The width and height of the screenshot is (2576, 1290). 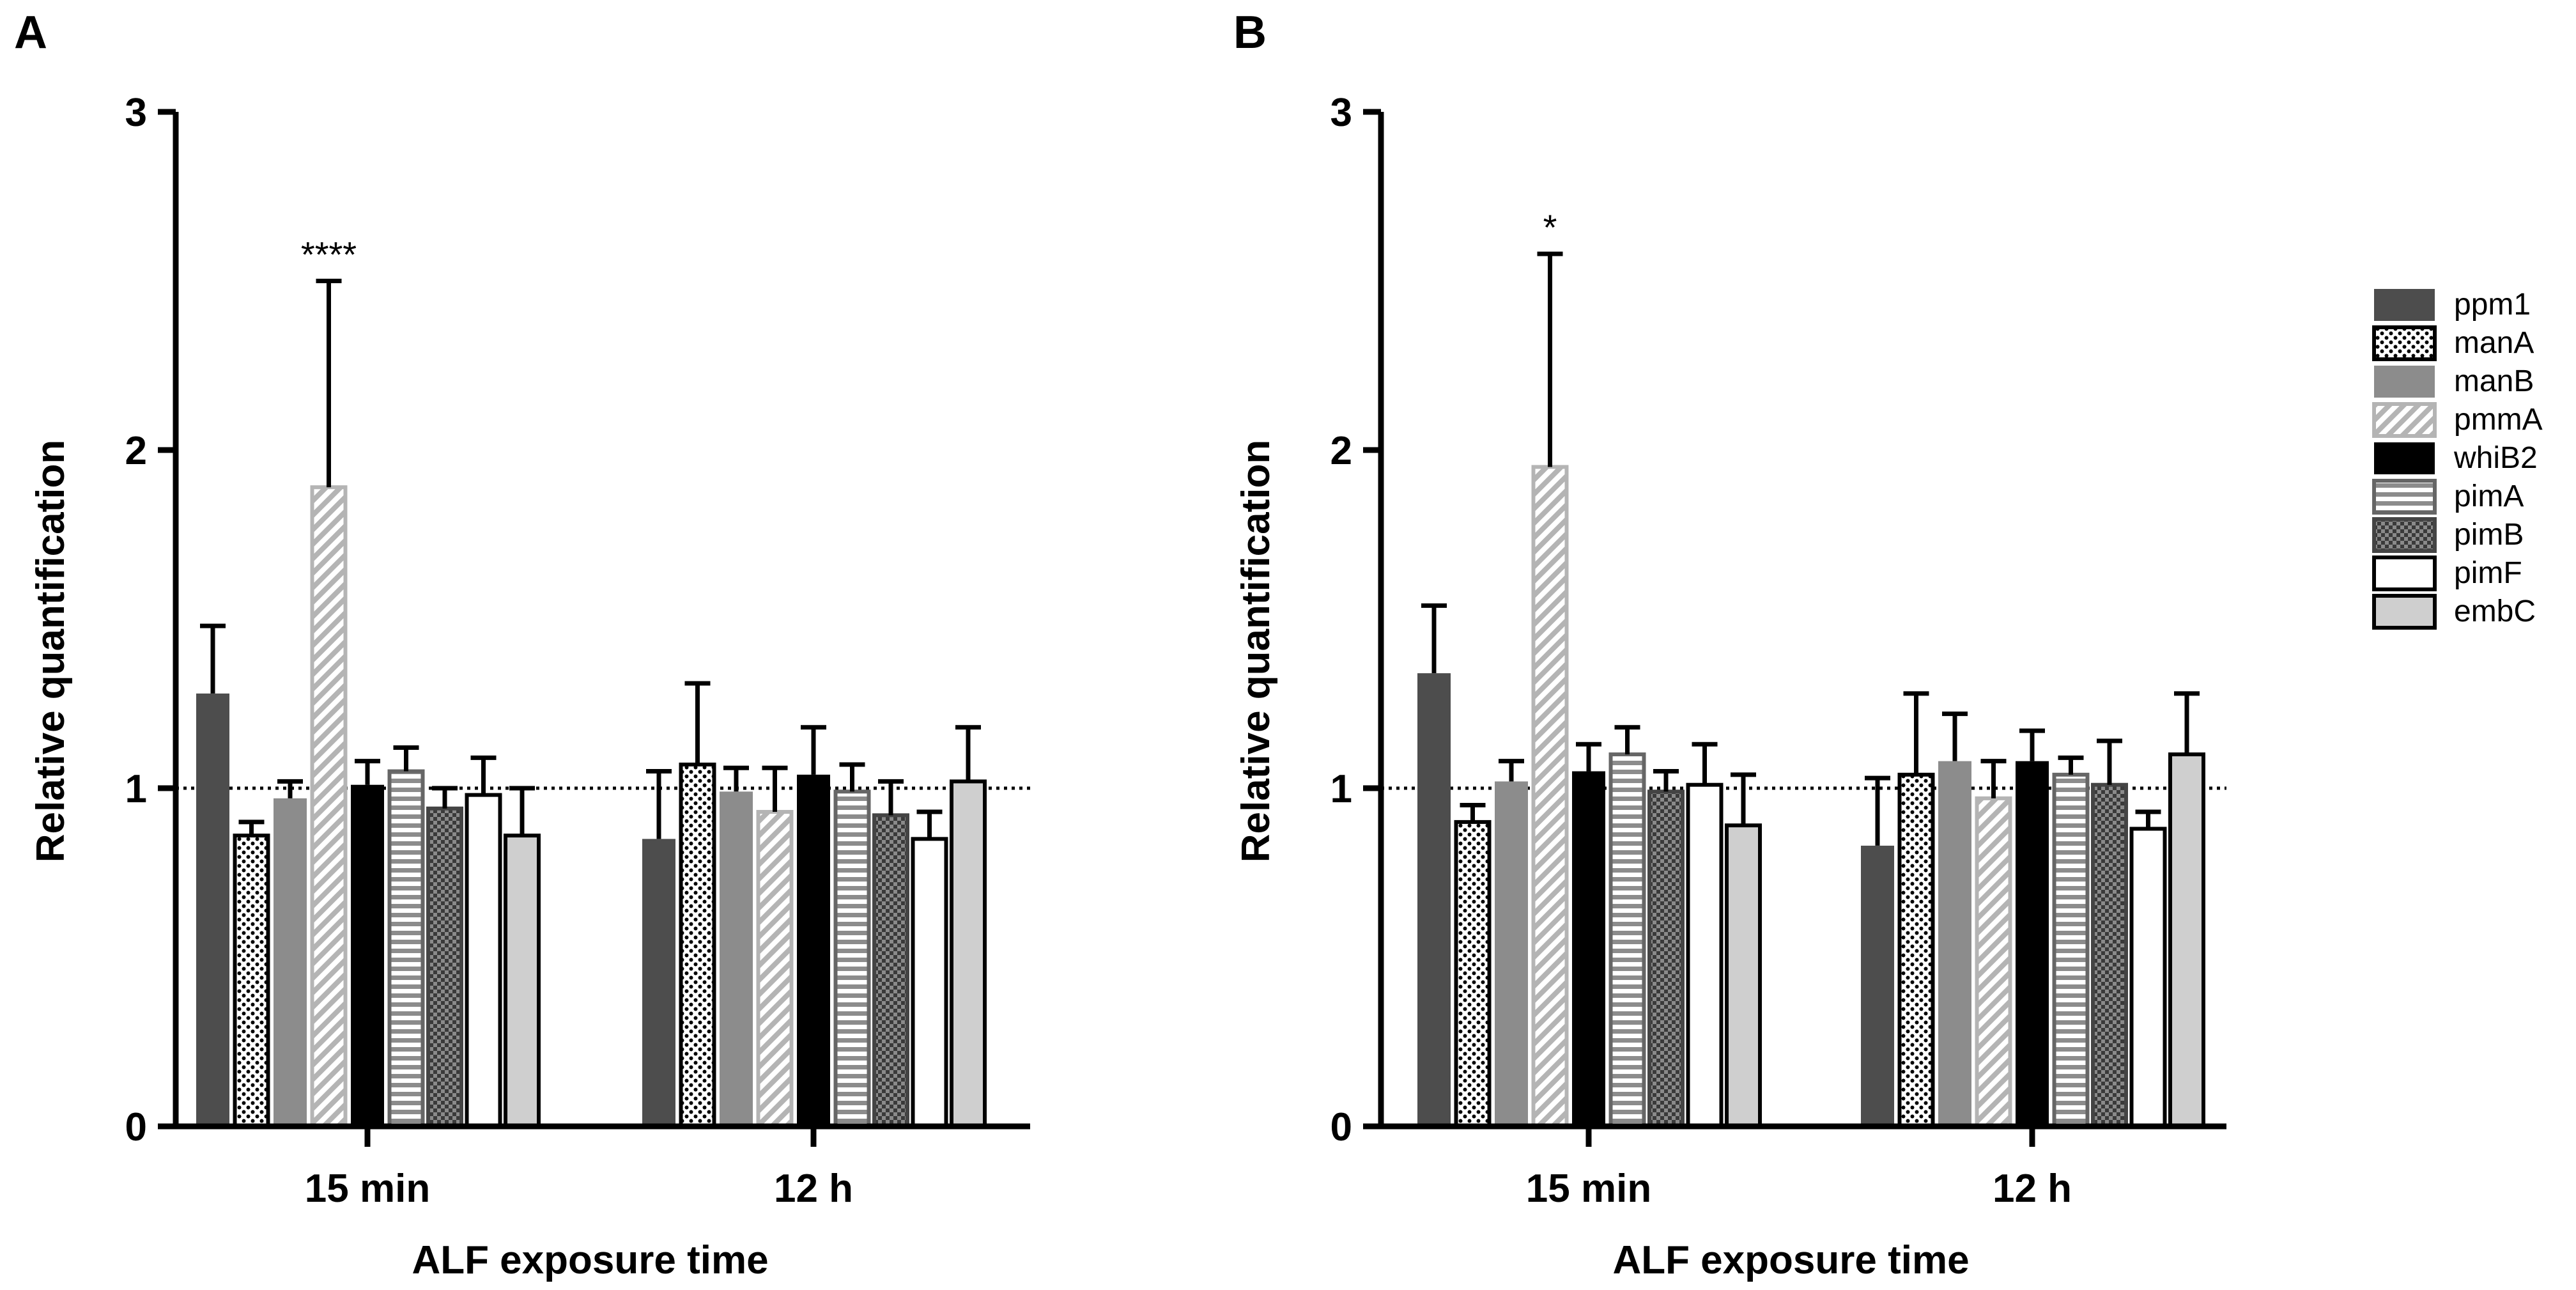 What do you see at coordinates (2448, 497) in the screenshot?
I see `legend-item-pimA: pimA` at bounding box center [2448, 497].